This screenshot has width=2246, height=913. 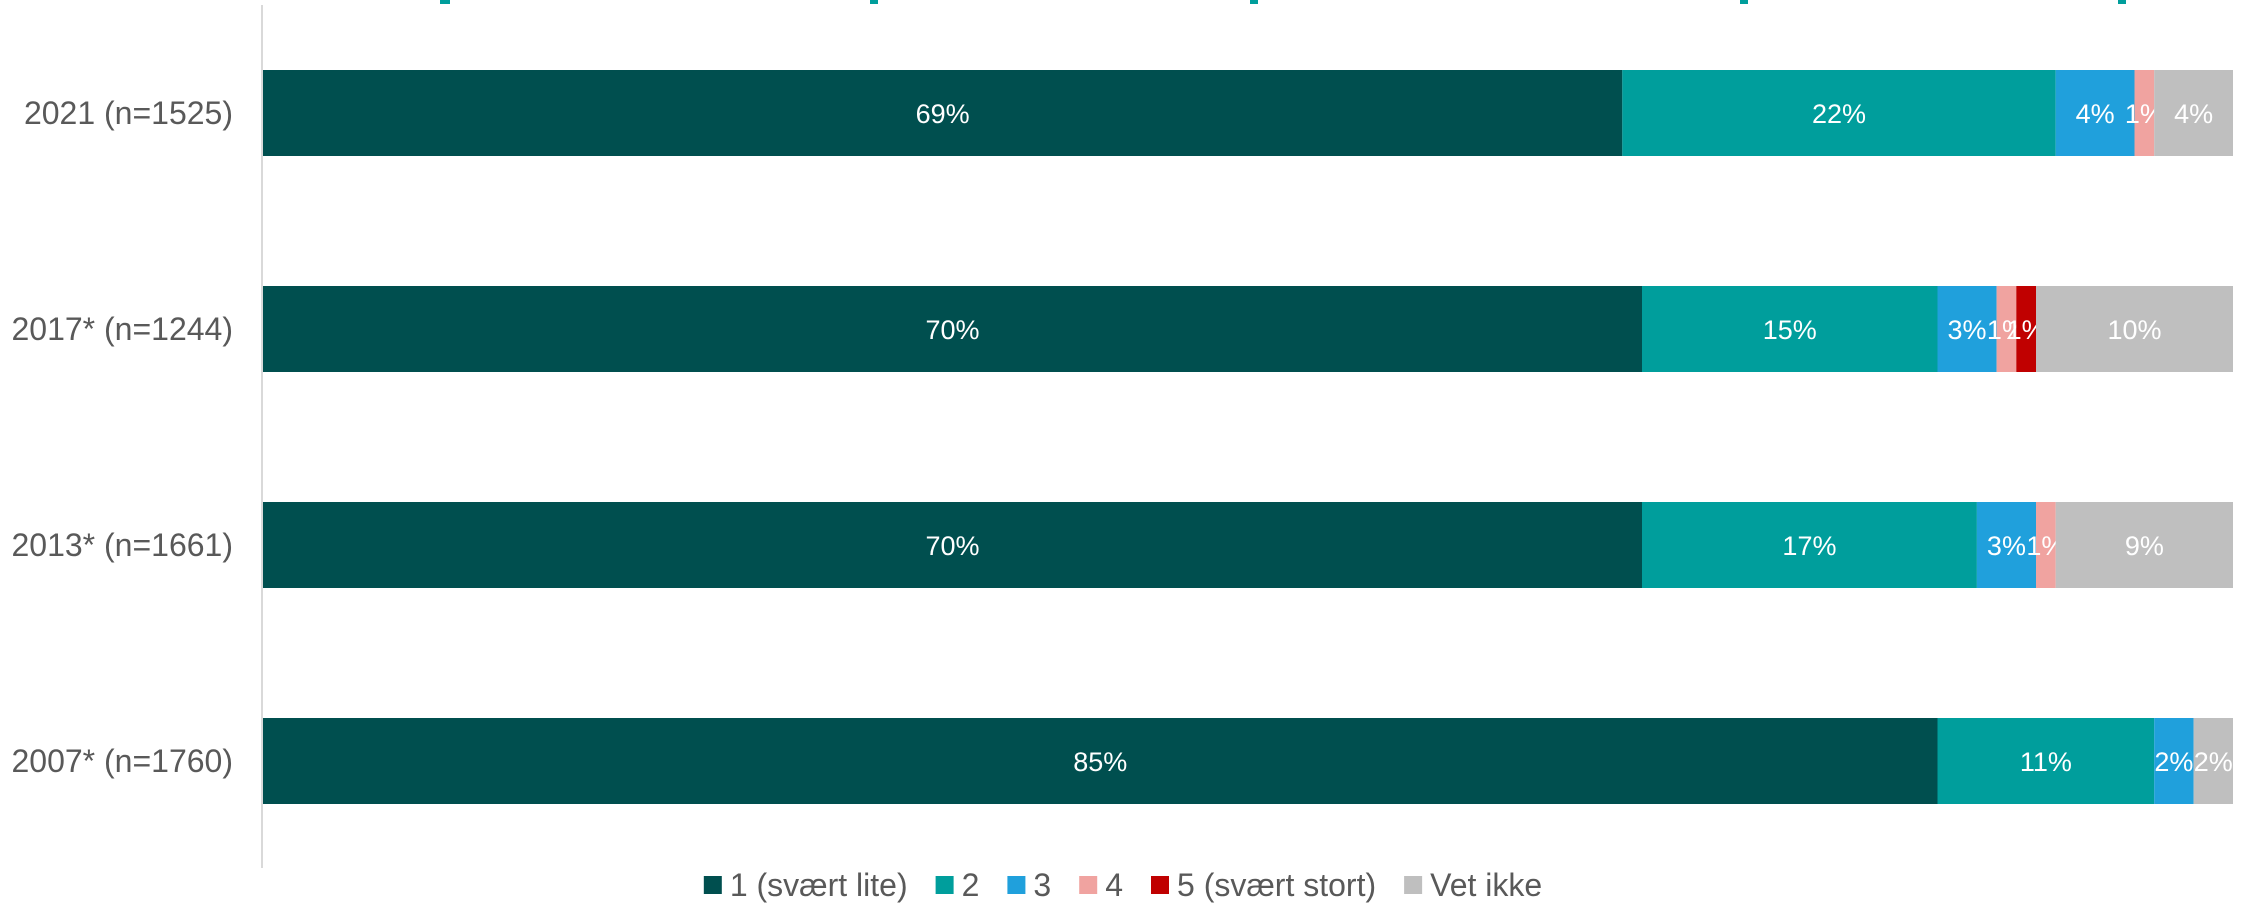 What do you see at coordinates (122, 545) in the screenshot?
I see `category-label: 2013* (n=1661)` at bounding box center [122, 545].